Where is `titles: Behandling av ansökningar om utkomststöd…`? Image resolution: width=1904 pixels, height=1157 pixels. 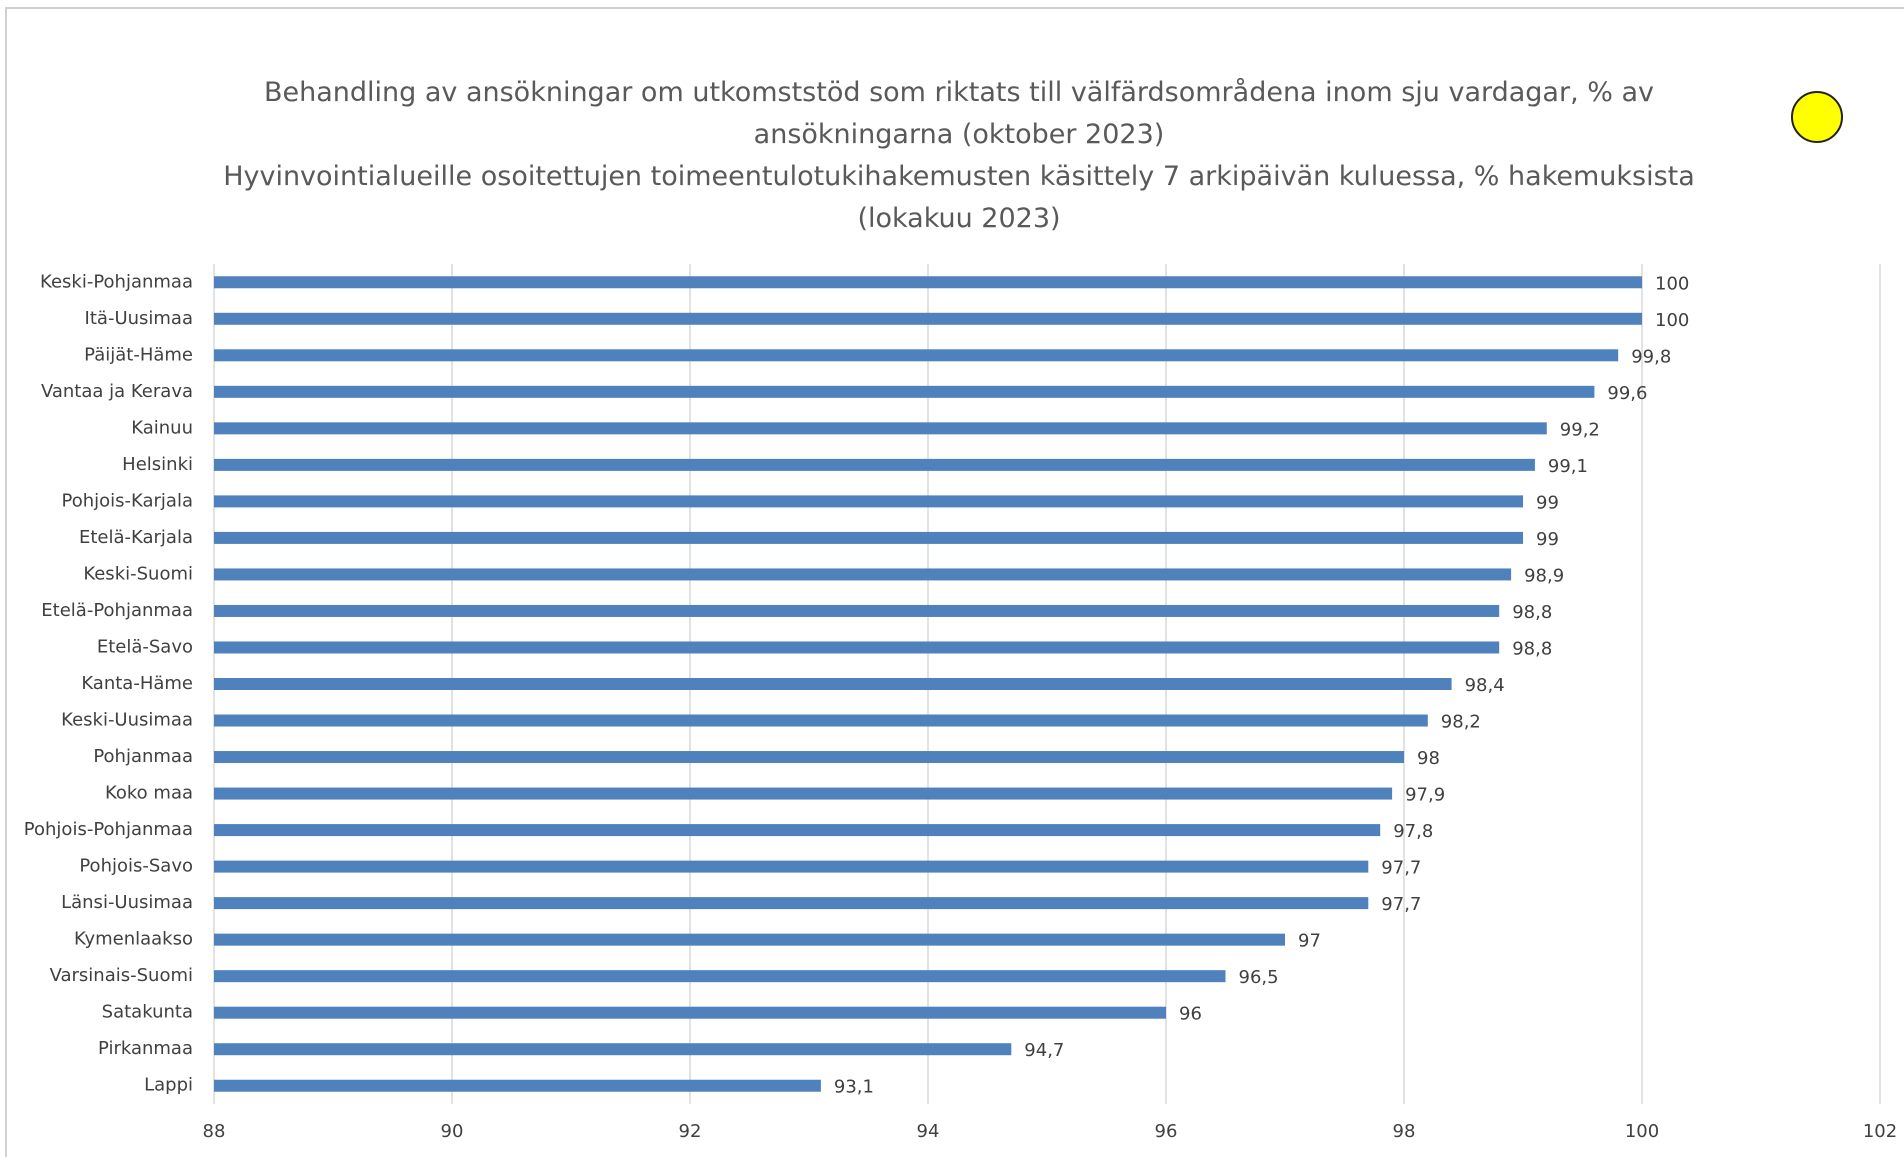 titles: Behandling av ansökningar om utkomststöd… is located at coordinates (959, 156).